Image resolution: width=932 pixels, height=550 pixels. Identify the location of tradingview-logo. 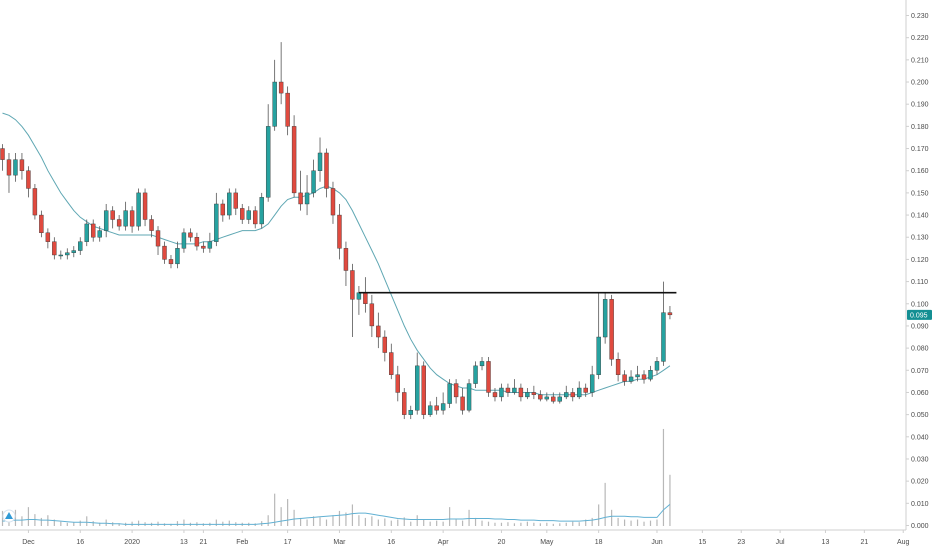
(9, 516).